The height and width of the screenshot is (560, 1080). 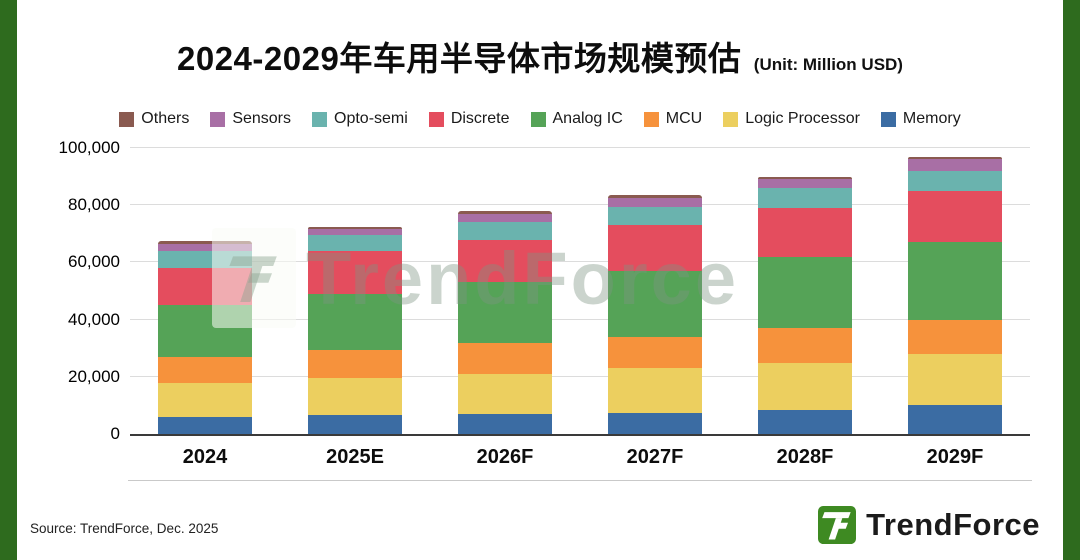 What do you see at coordinates (955, 457) in the screenshot?
I see `x-axis-label-2029f: 2029F` at bounding box center [955, 457].